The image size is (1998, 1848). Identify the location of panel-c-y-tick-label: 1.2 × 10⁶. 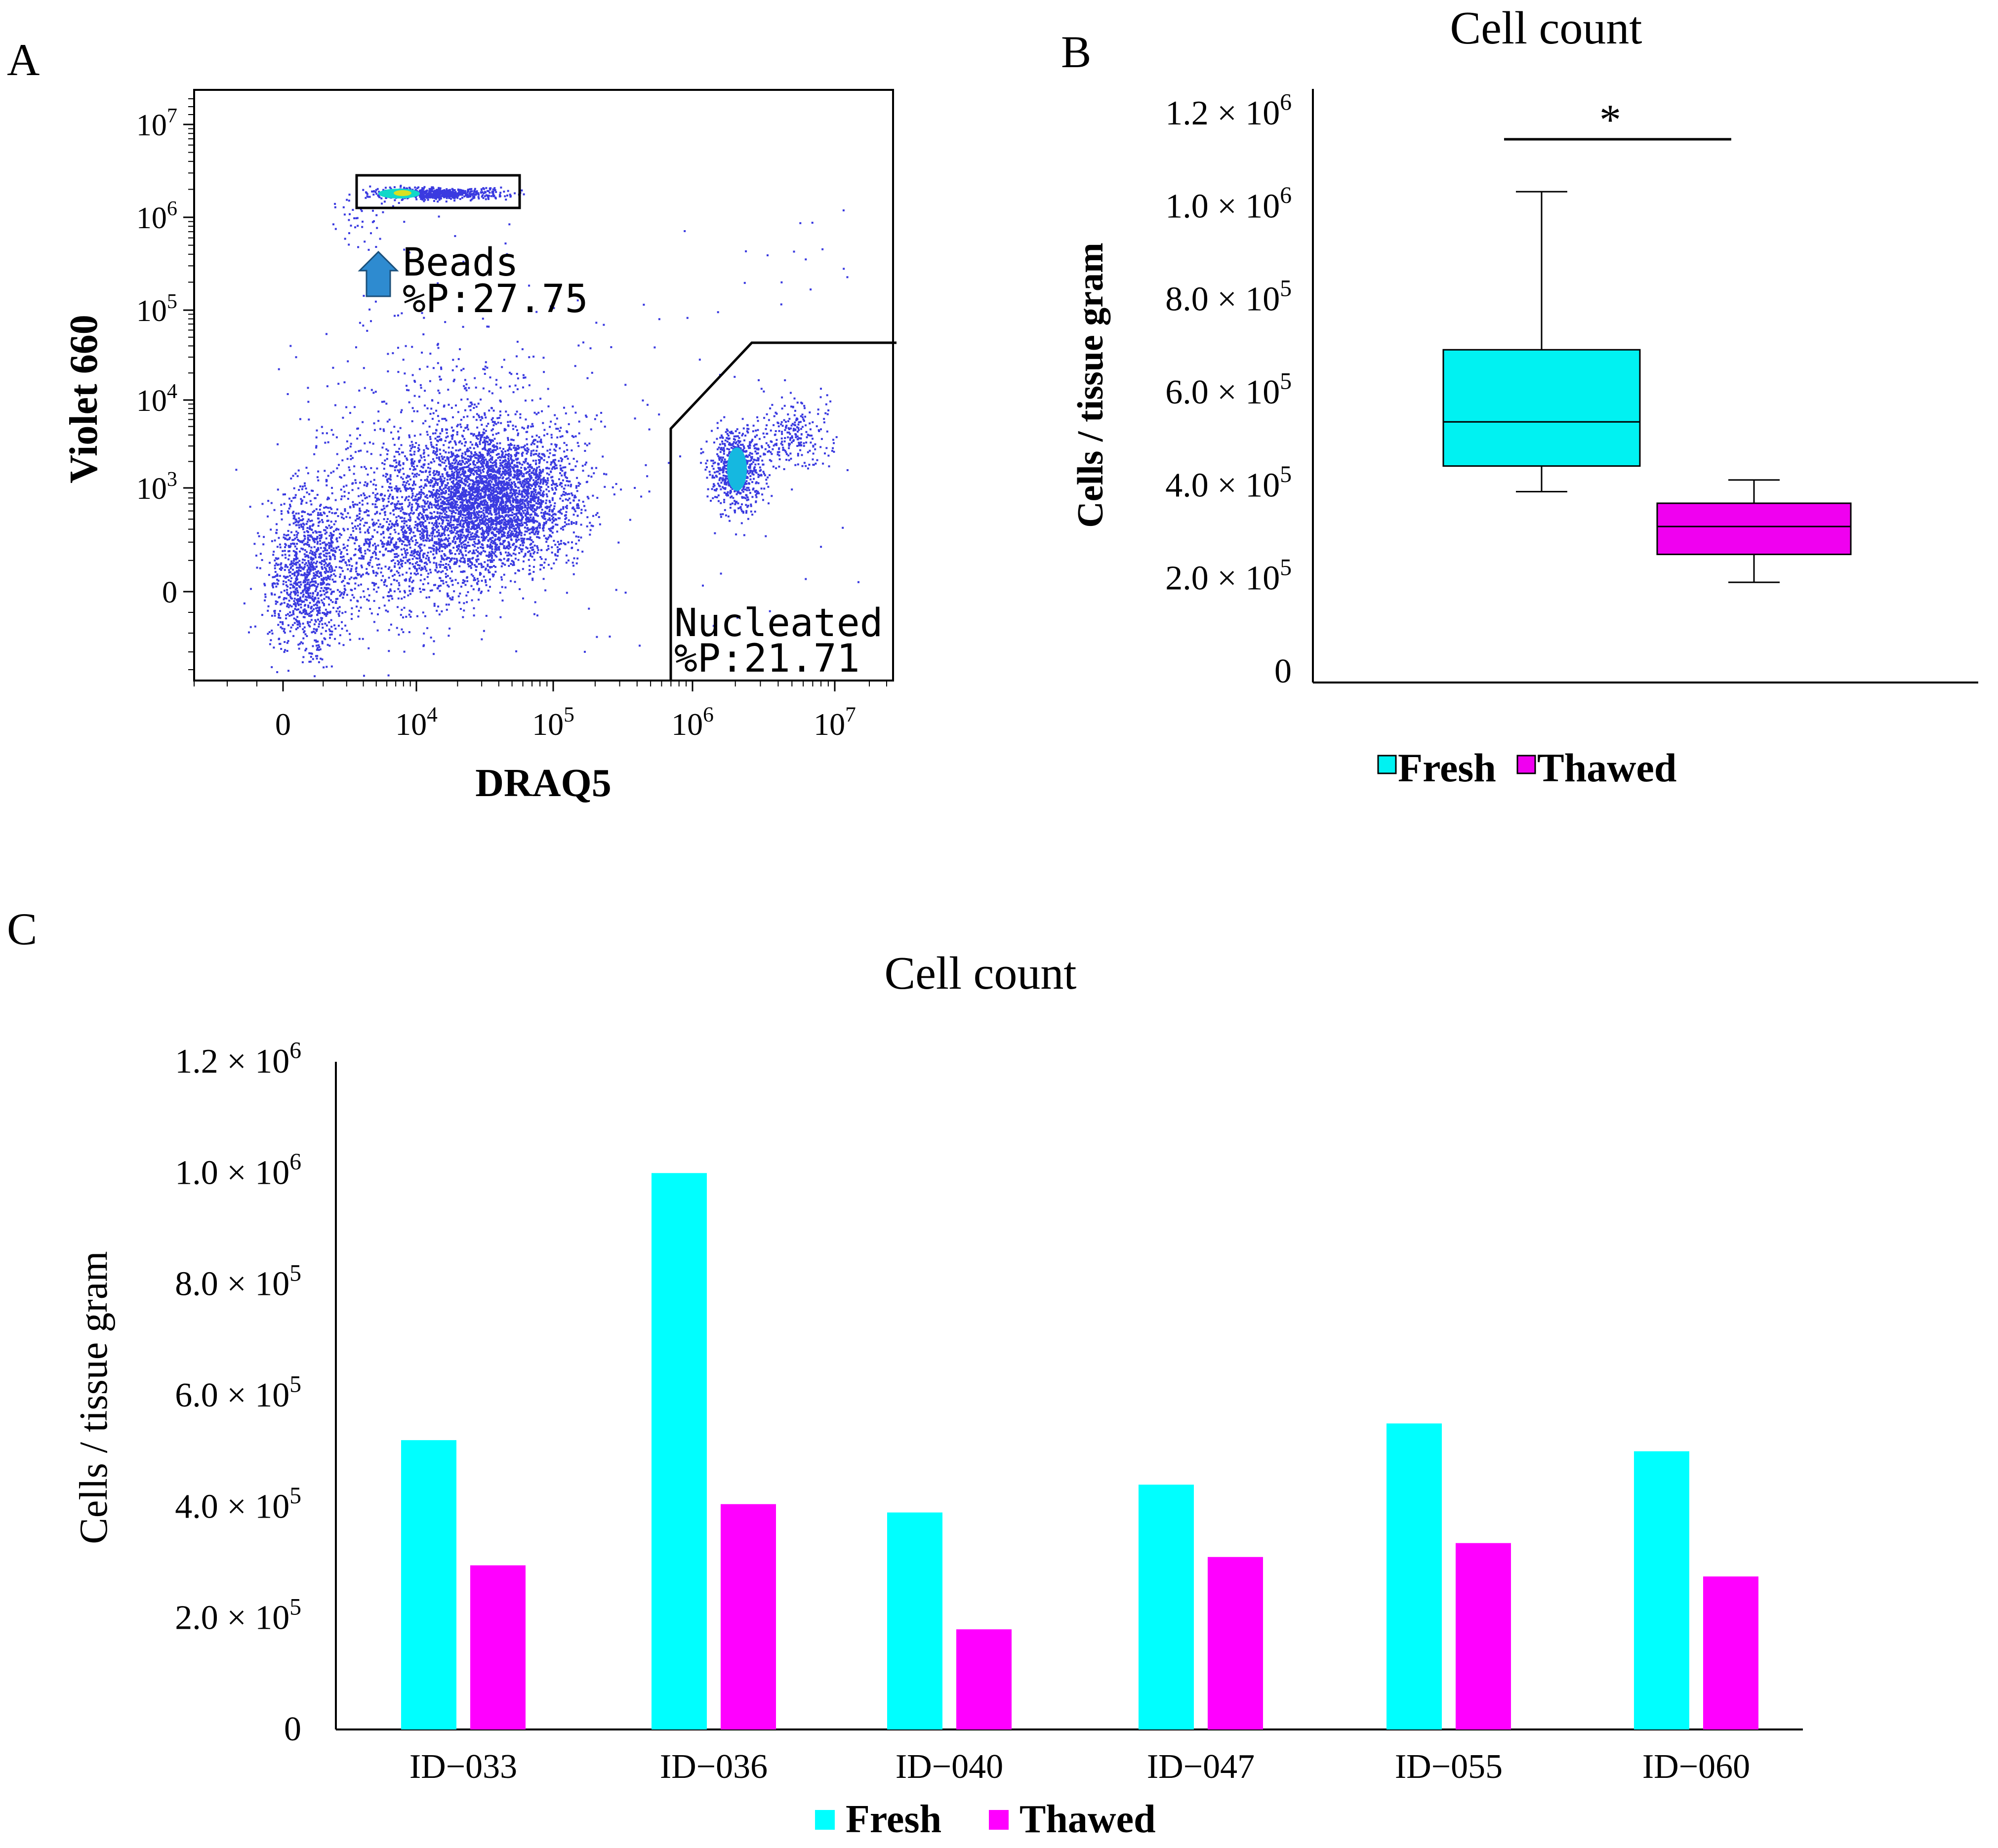
(238, 1060).